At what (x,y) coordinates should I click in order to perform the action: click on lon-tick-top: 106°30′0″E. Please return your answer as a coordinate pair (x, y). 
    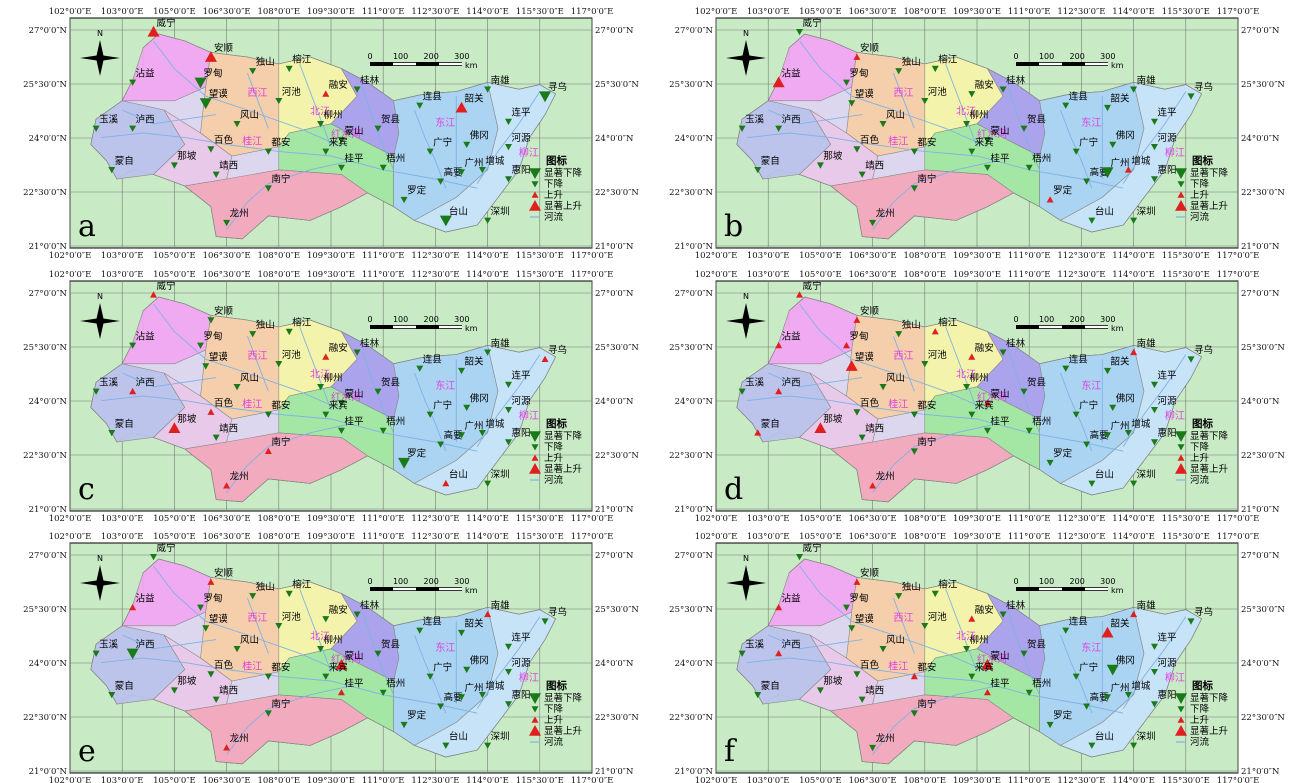
    Looking at the image, I should click on (873, 537).